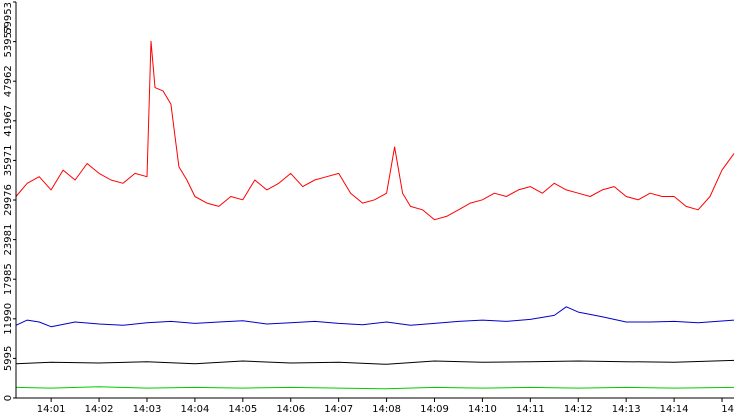 Image resolution: width=735 pixels, height=415 pixels. I want to click on y-tick-label: 0, so click(8, 398).